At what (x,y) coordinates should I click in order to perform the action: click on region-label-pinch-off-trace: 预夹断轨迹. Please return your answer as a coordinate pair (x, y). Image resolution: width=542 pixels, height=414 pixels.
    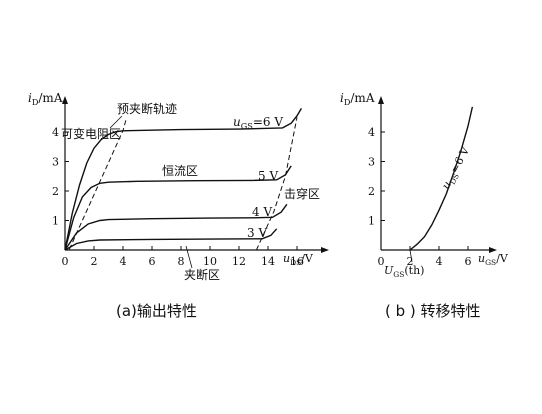
    Looking at the image, I should click on (147, 108).